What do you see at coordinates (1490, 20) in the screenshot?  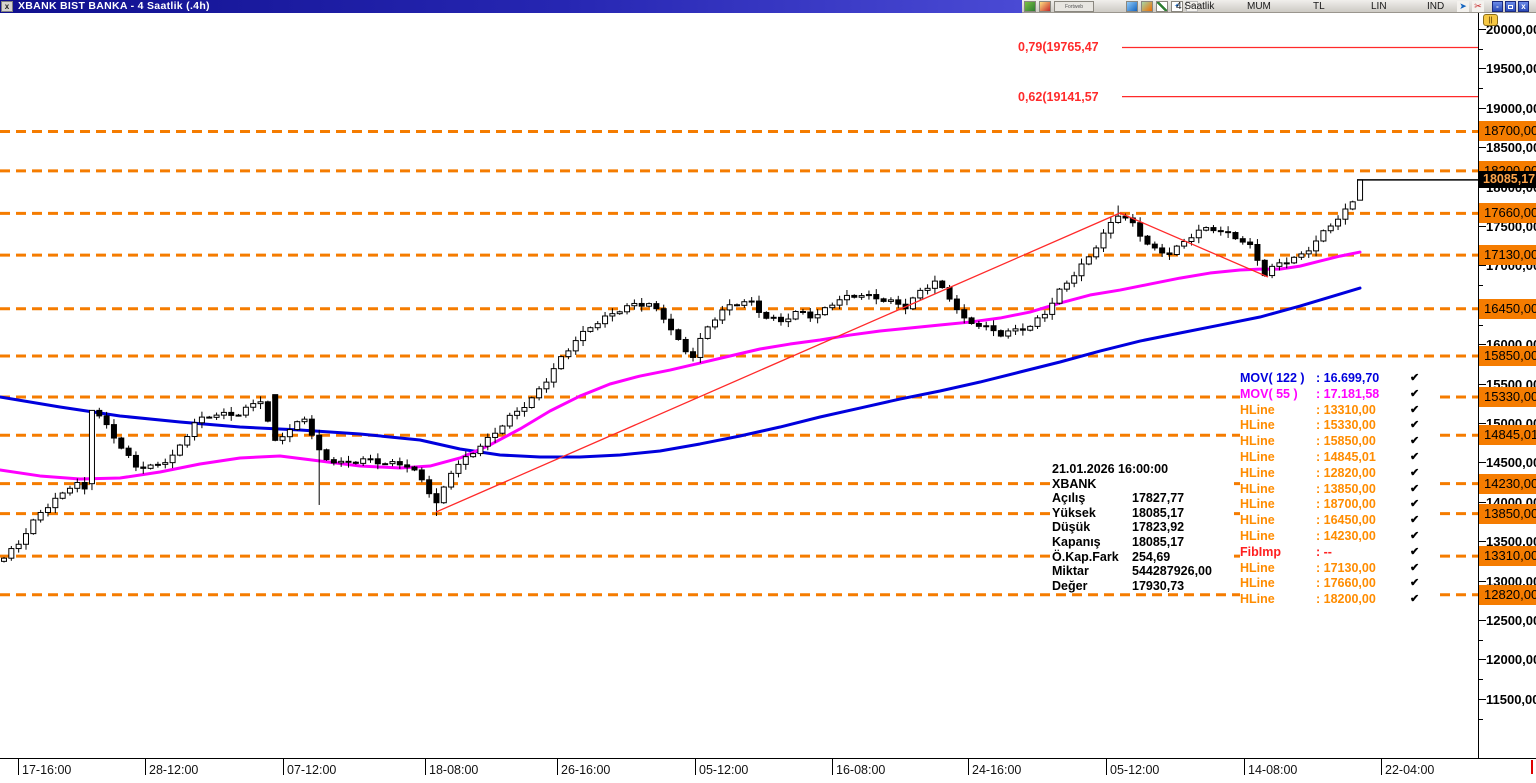 I see `scale-lock-icon: ||` at bounding box center [1490, 20].